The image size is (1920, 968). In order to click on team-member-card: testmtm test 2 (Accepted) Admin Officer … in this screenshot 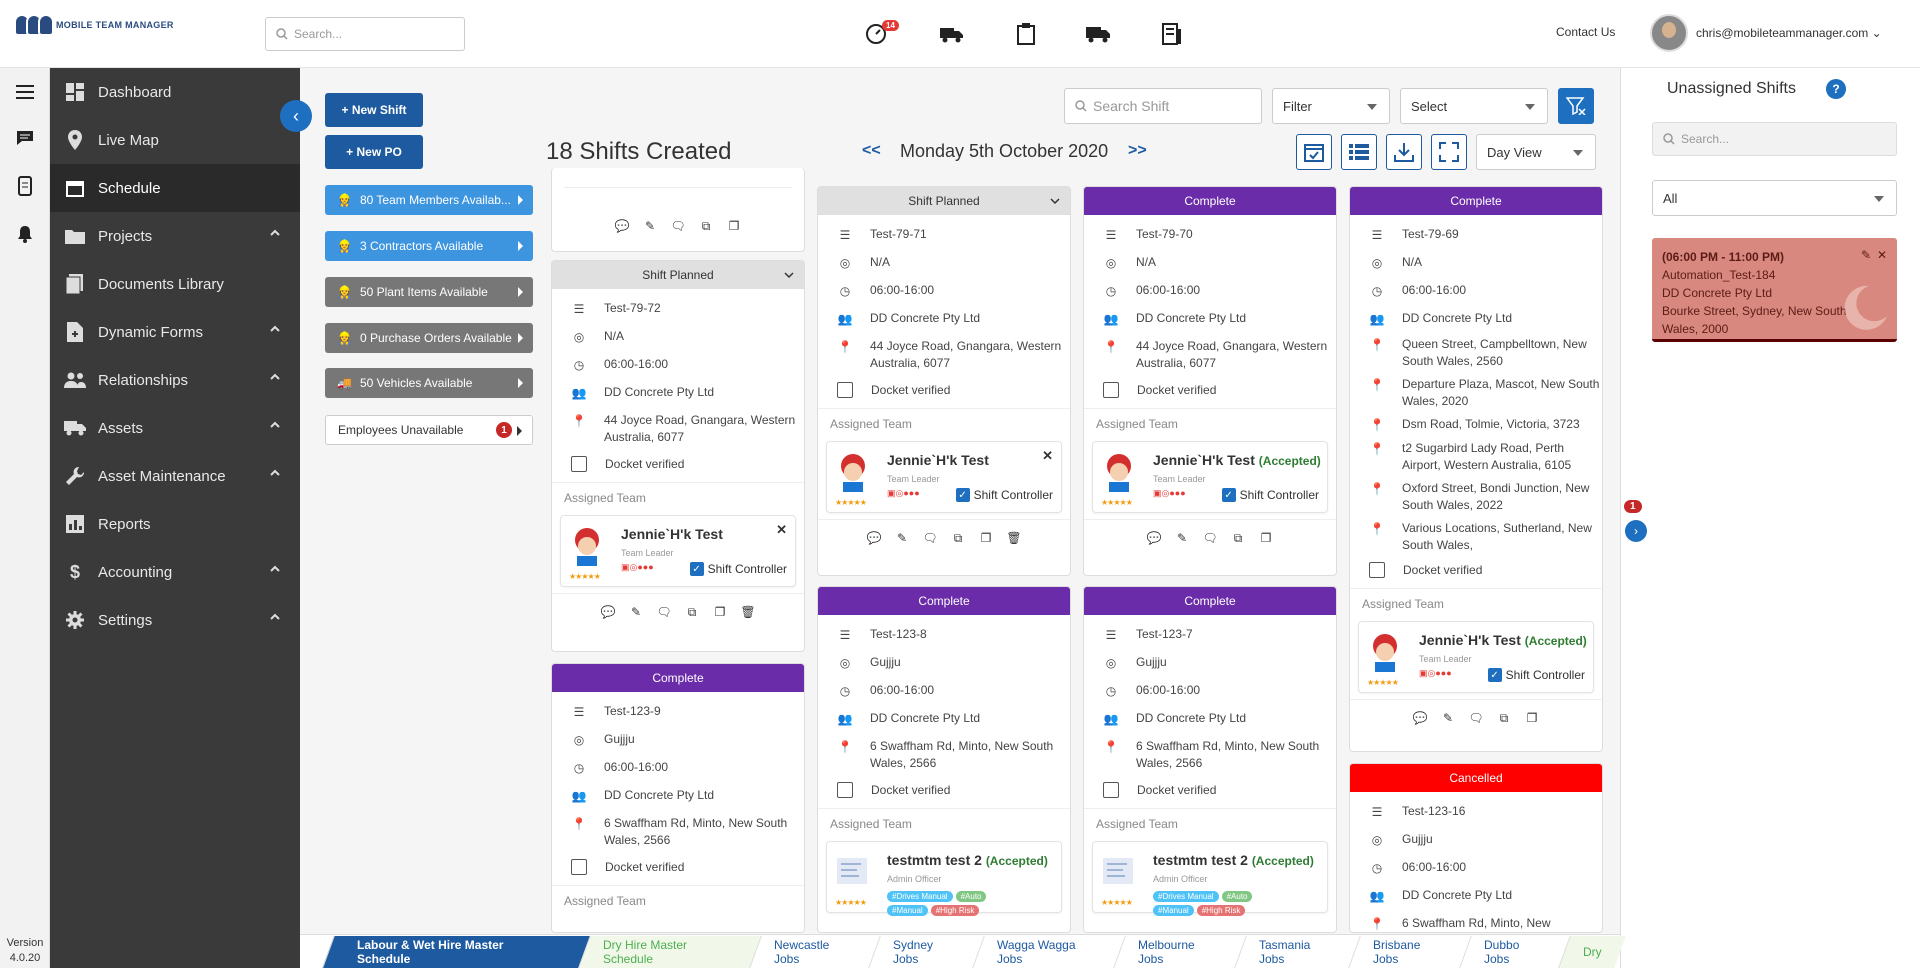, I will do `click(1210, 878)`.